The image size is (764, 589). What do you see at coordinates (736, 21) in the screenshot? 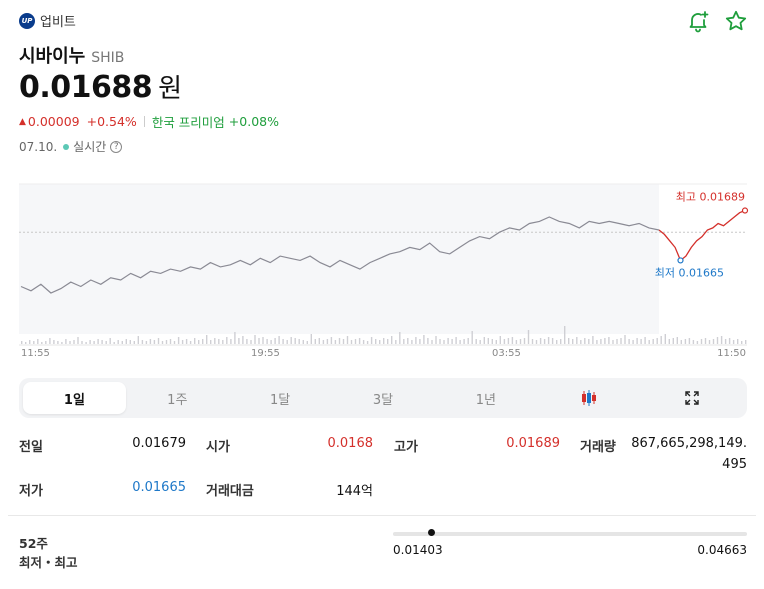
I see `favorite-star-icon` at bounding box center [736, 21].